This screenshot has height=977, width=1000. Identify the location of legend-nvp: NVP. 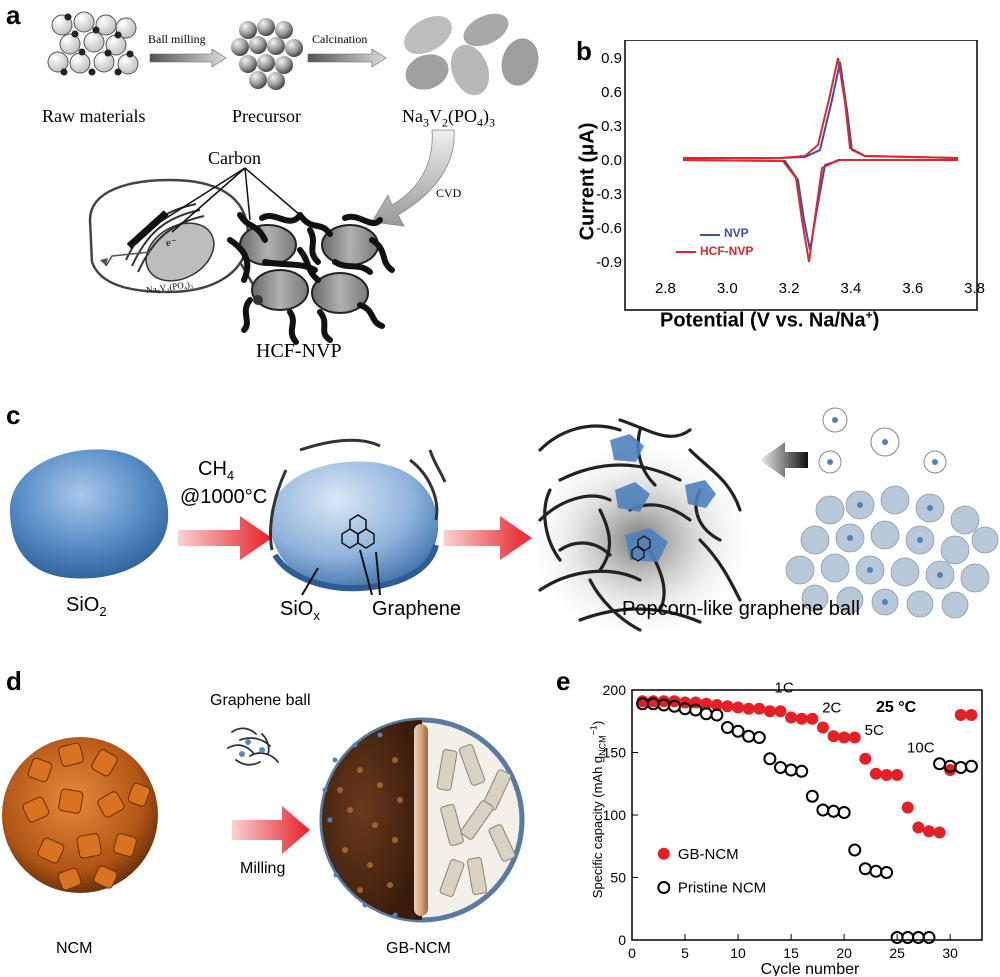
(736, 233).